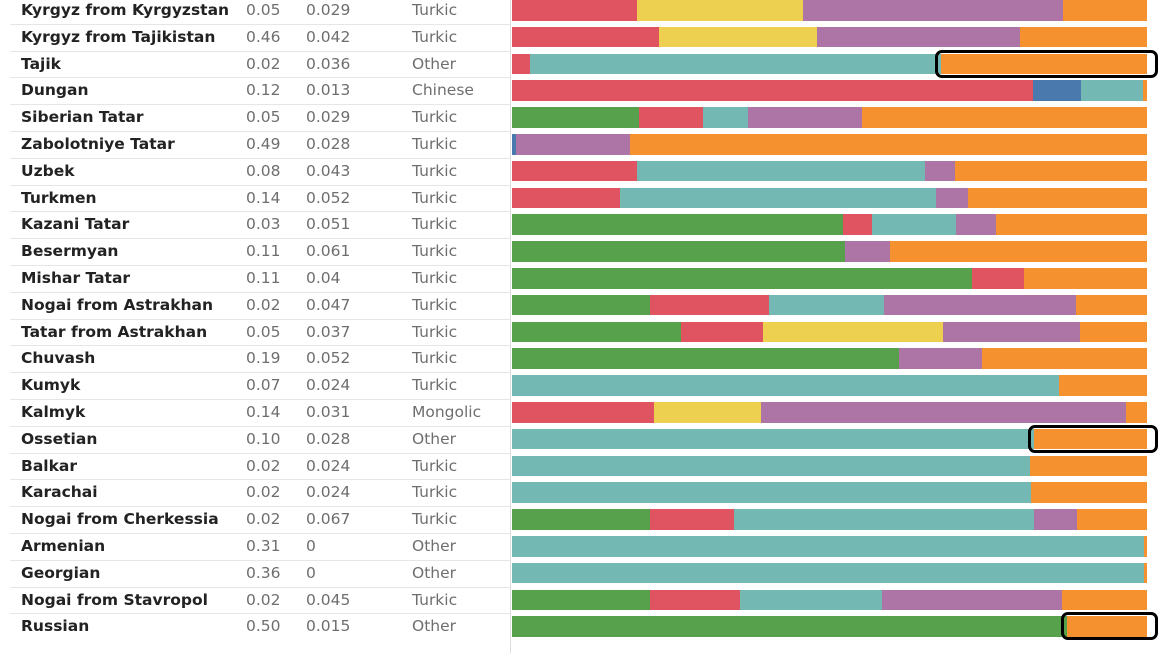 This screenshot has height=653, width=1170. Describe the element at coordinates (434, 626) in the screenshot. I see `language-family: Other` at that location.